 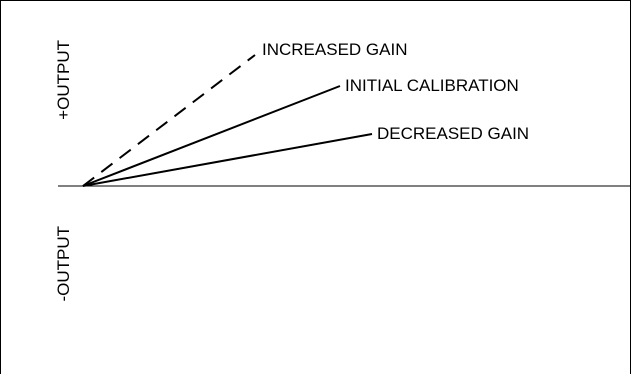 What do you see at coordinates (63, 264) in the screenshot?
I see `negative-output-label: -OUTPUT` at bounding box center [63, 264].